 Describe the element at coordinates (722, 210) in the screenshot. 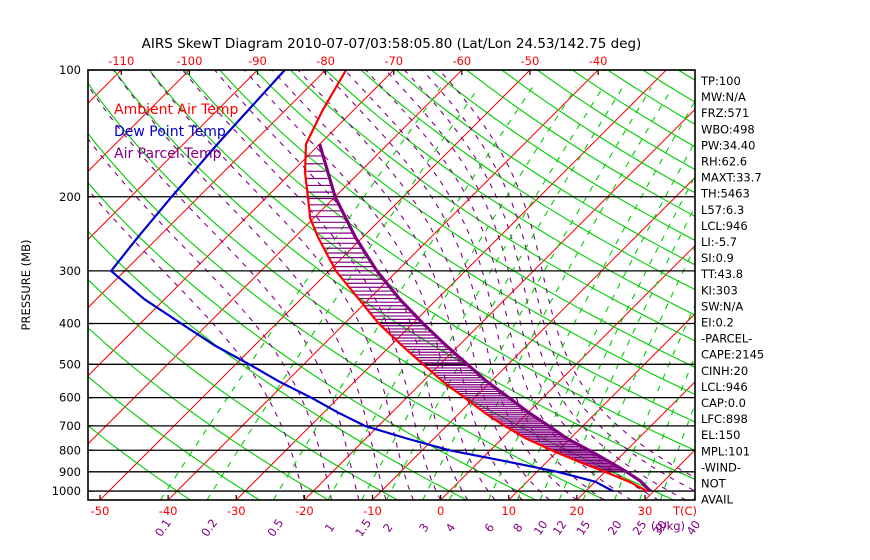

I see `parameter-l5763: L57:6.3` at that location.